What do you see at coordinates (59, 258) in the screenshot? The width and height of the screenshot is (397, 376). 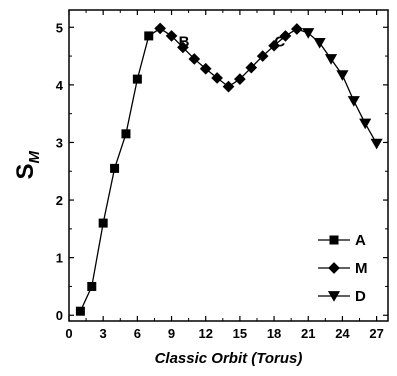 I see `y-tick-label: 1` at bounding box center [59, 258].